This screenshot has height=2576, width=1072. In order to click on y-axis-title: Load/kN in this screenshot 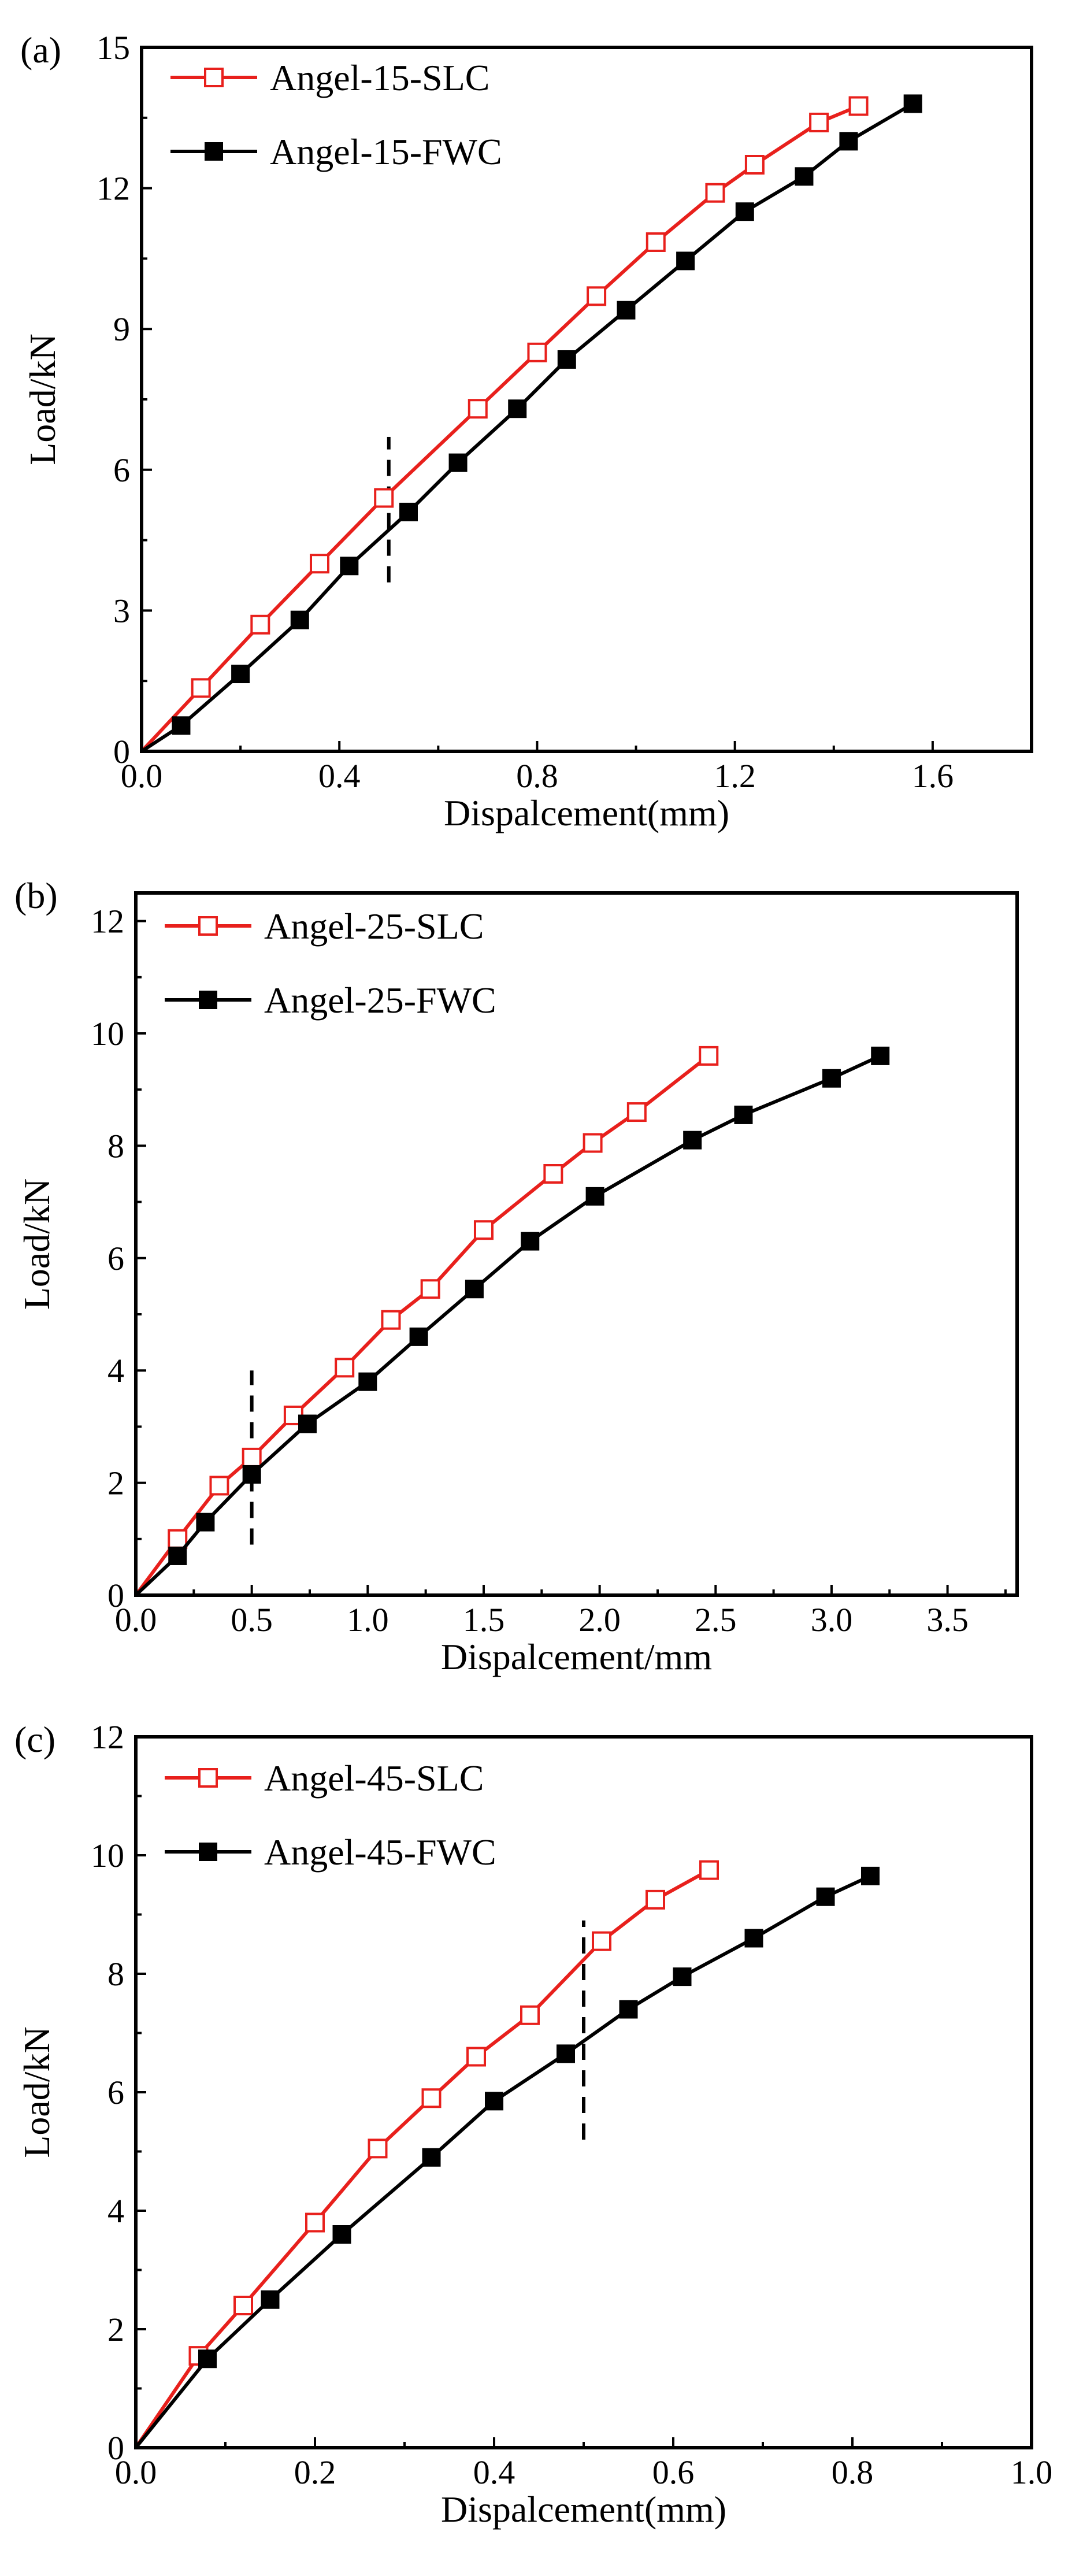, I will do `click(36, 2092)`.